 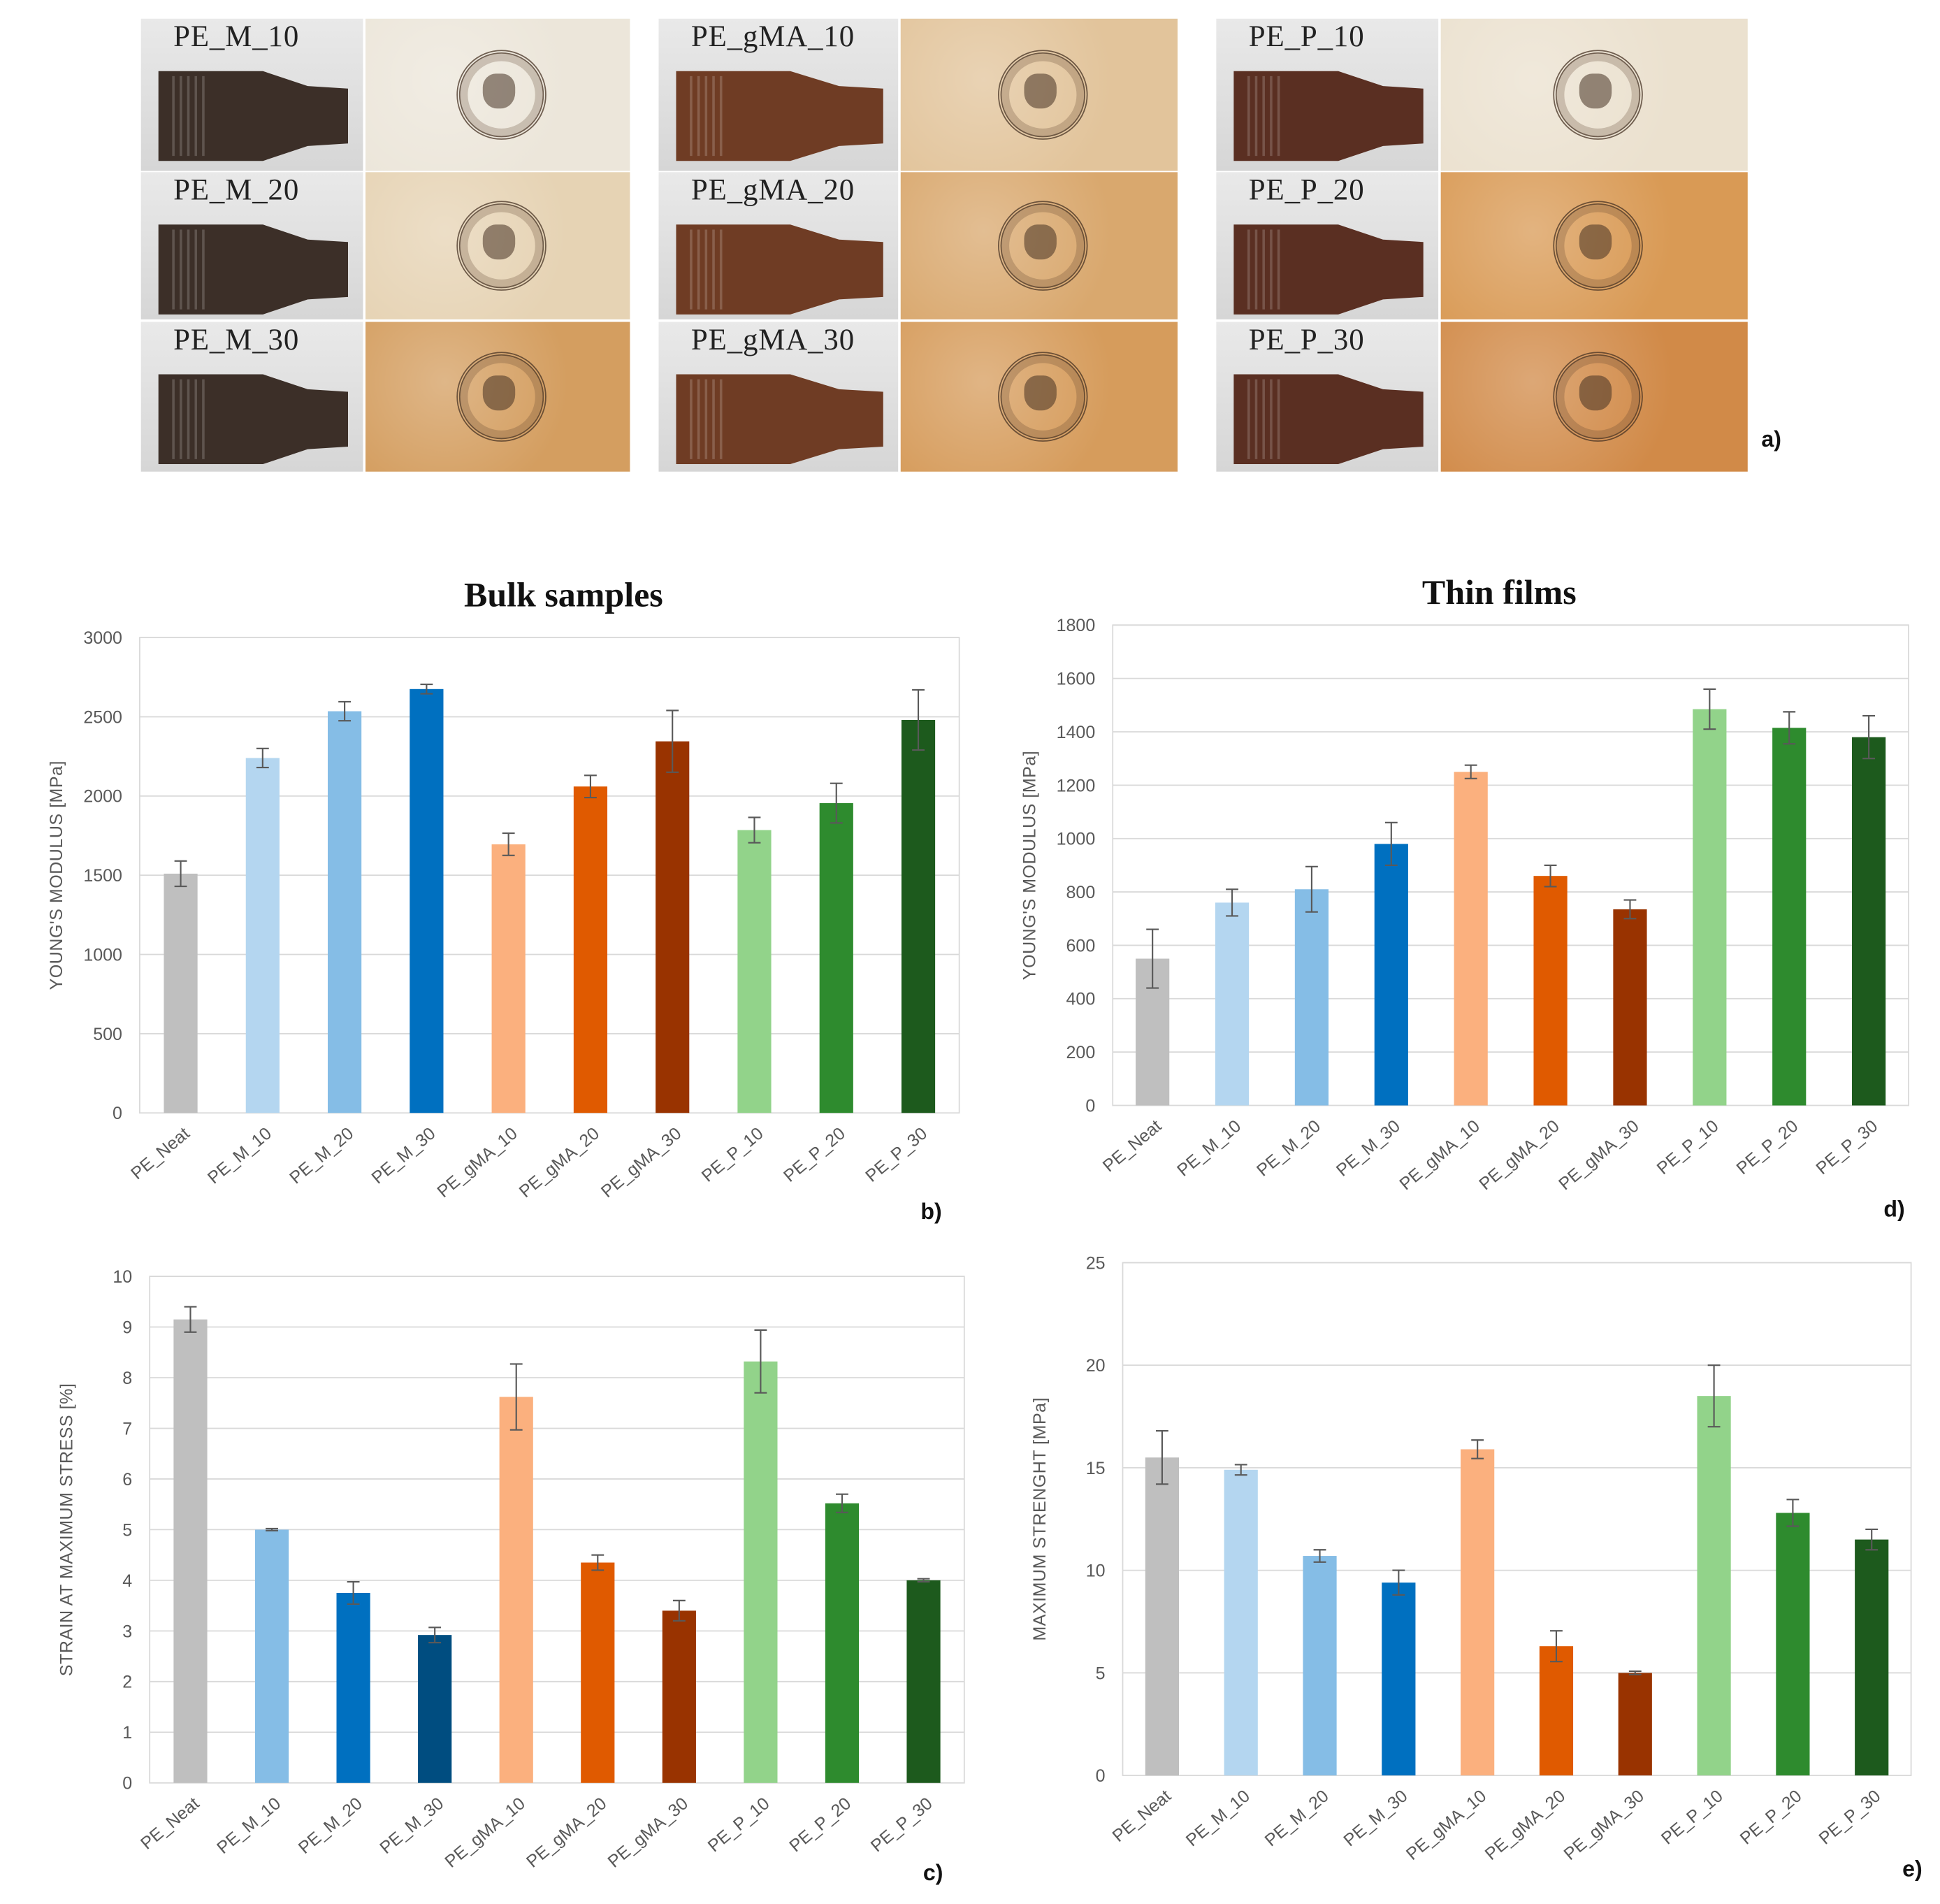 I want to click on dogbone-photo: PE_M_20, so click(x=252, y=246).